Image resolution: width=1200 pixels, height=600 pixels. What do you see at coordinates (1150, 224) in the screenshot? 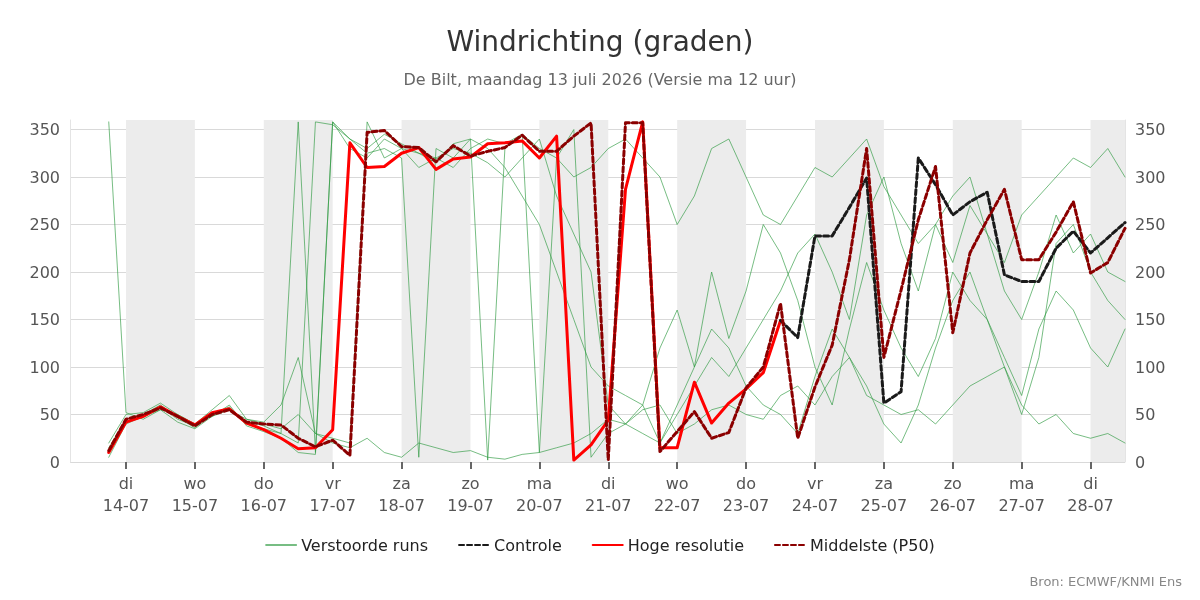
I see `y2-tick-label: 250` at bounding box center [1150, 224].